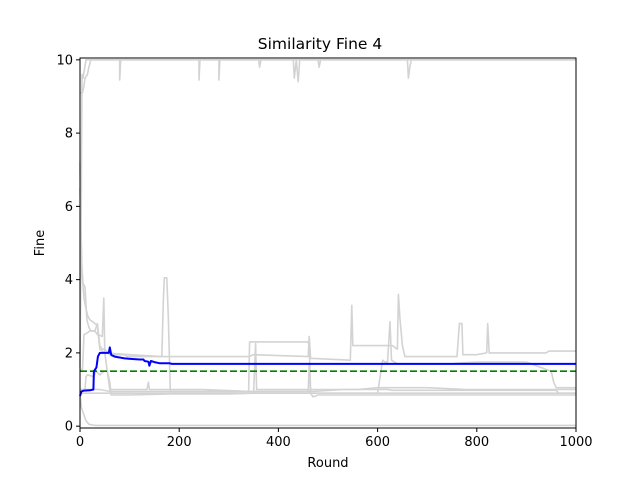 This screenshot has height=480, width=640. What do you see at coordinates (476, 442) in the screenshot?
I see `x-tick-label: 800` at bounding box center [476, 442].